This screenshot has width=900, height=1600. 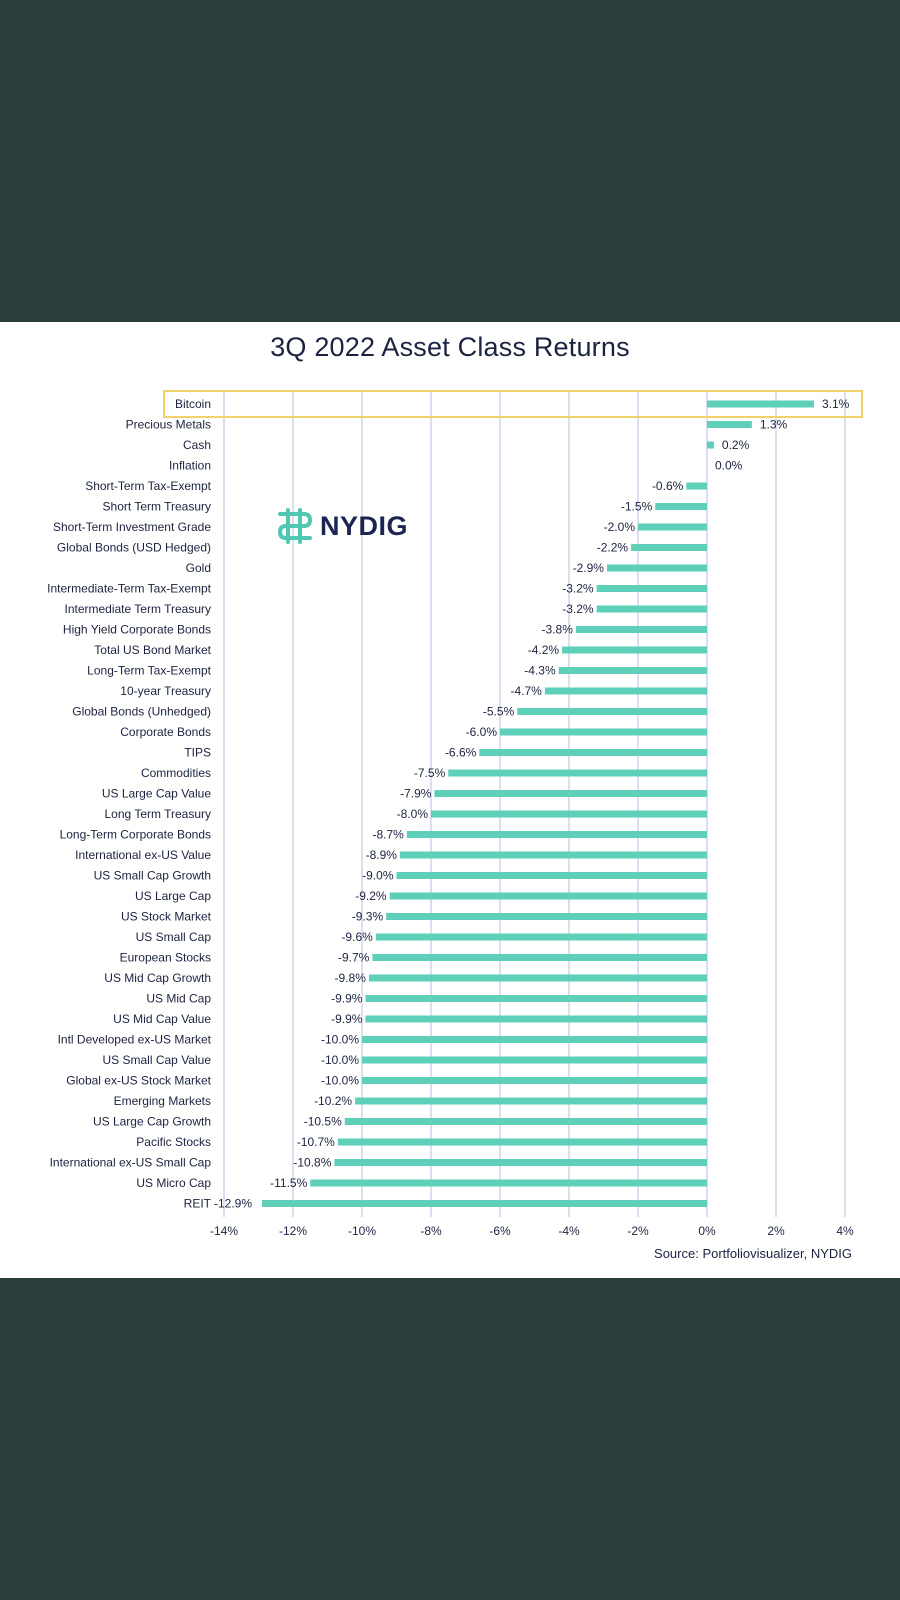 I want to click on value-label: -9.2%, so click(x=371, y=896).